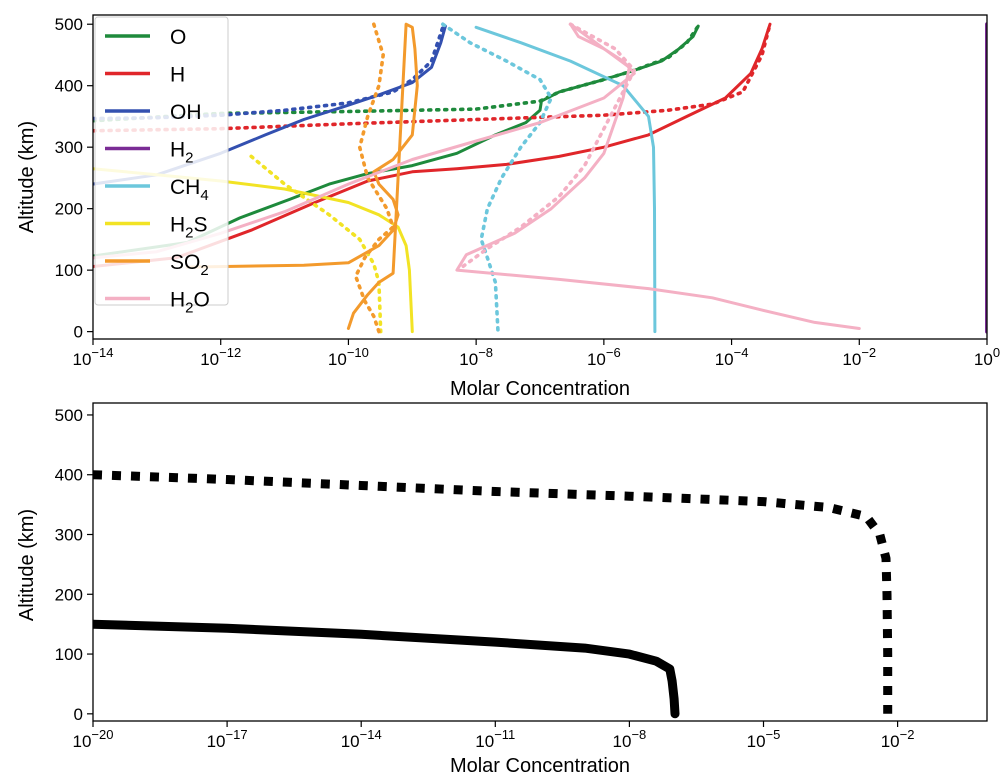 The height and width of the screenshot is (777, 1007). Describe the element at coordinates (186, 112) in the screenshot. I see `legend-label-oh: OH` at that location.